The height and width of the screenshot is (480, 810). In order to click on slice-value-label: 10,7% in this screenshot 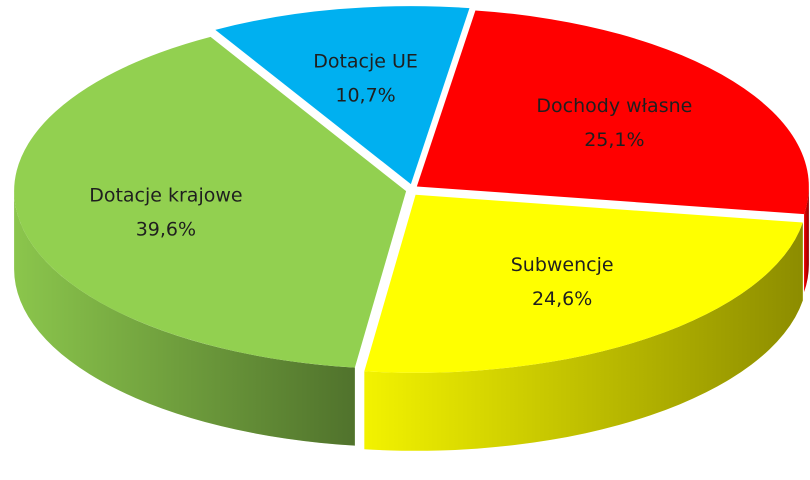, I will do `click(365, 96)`.